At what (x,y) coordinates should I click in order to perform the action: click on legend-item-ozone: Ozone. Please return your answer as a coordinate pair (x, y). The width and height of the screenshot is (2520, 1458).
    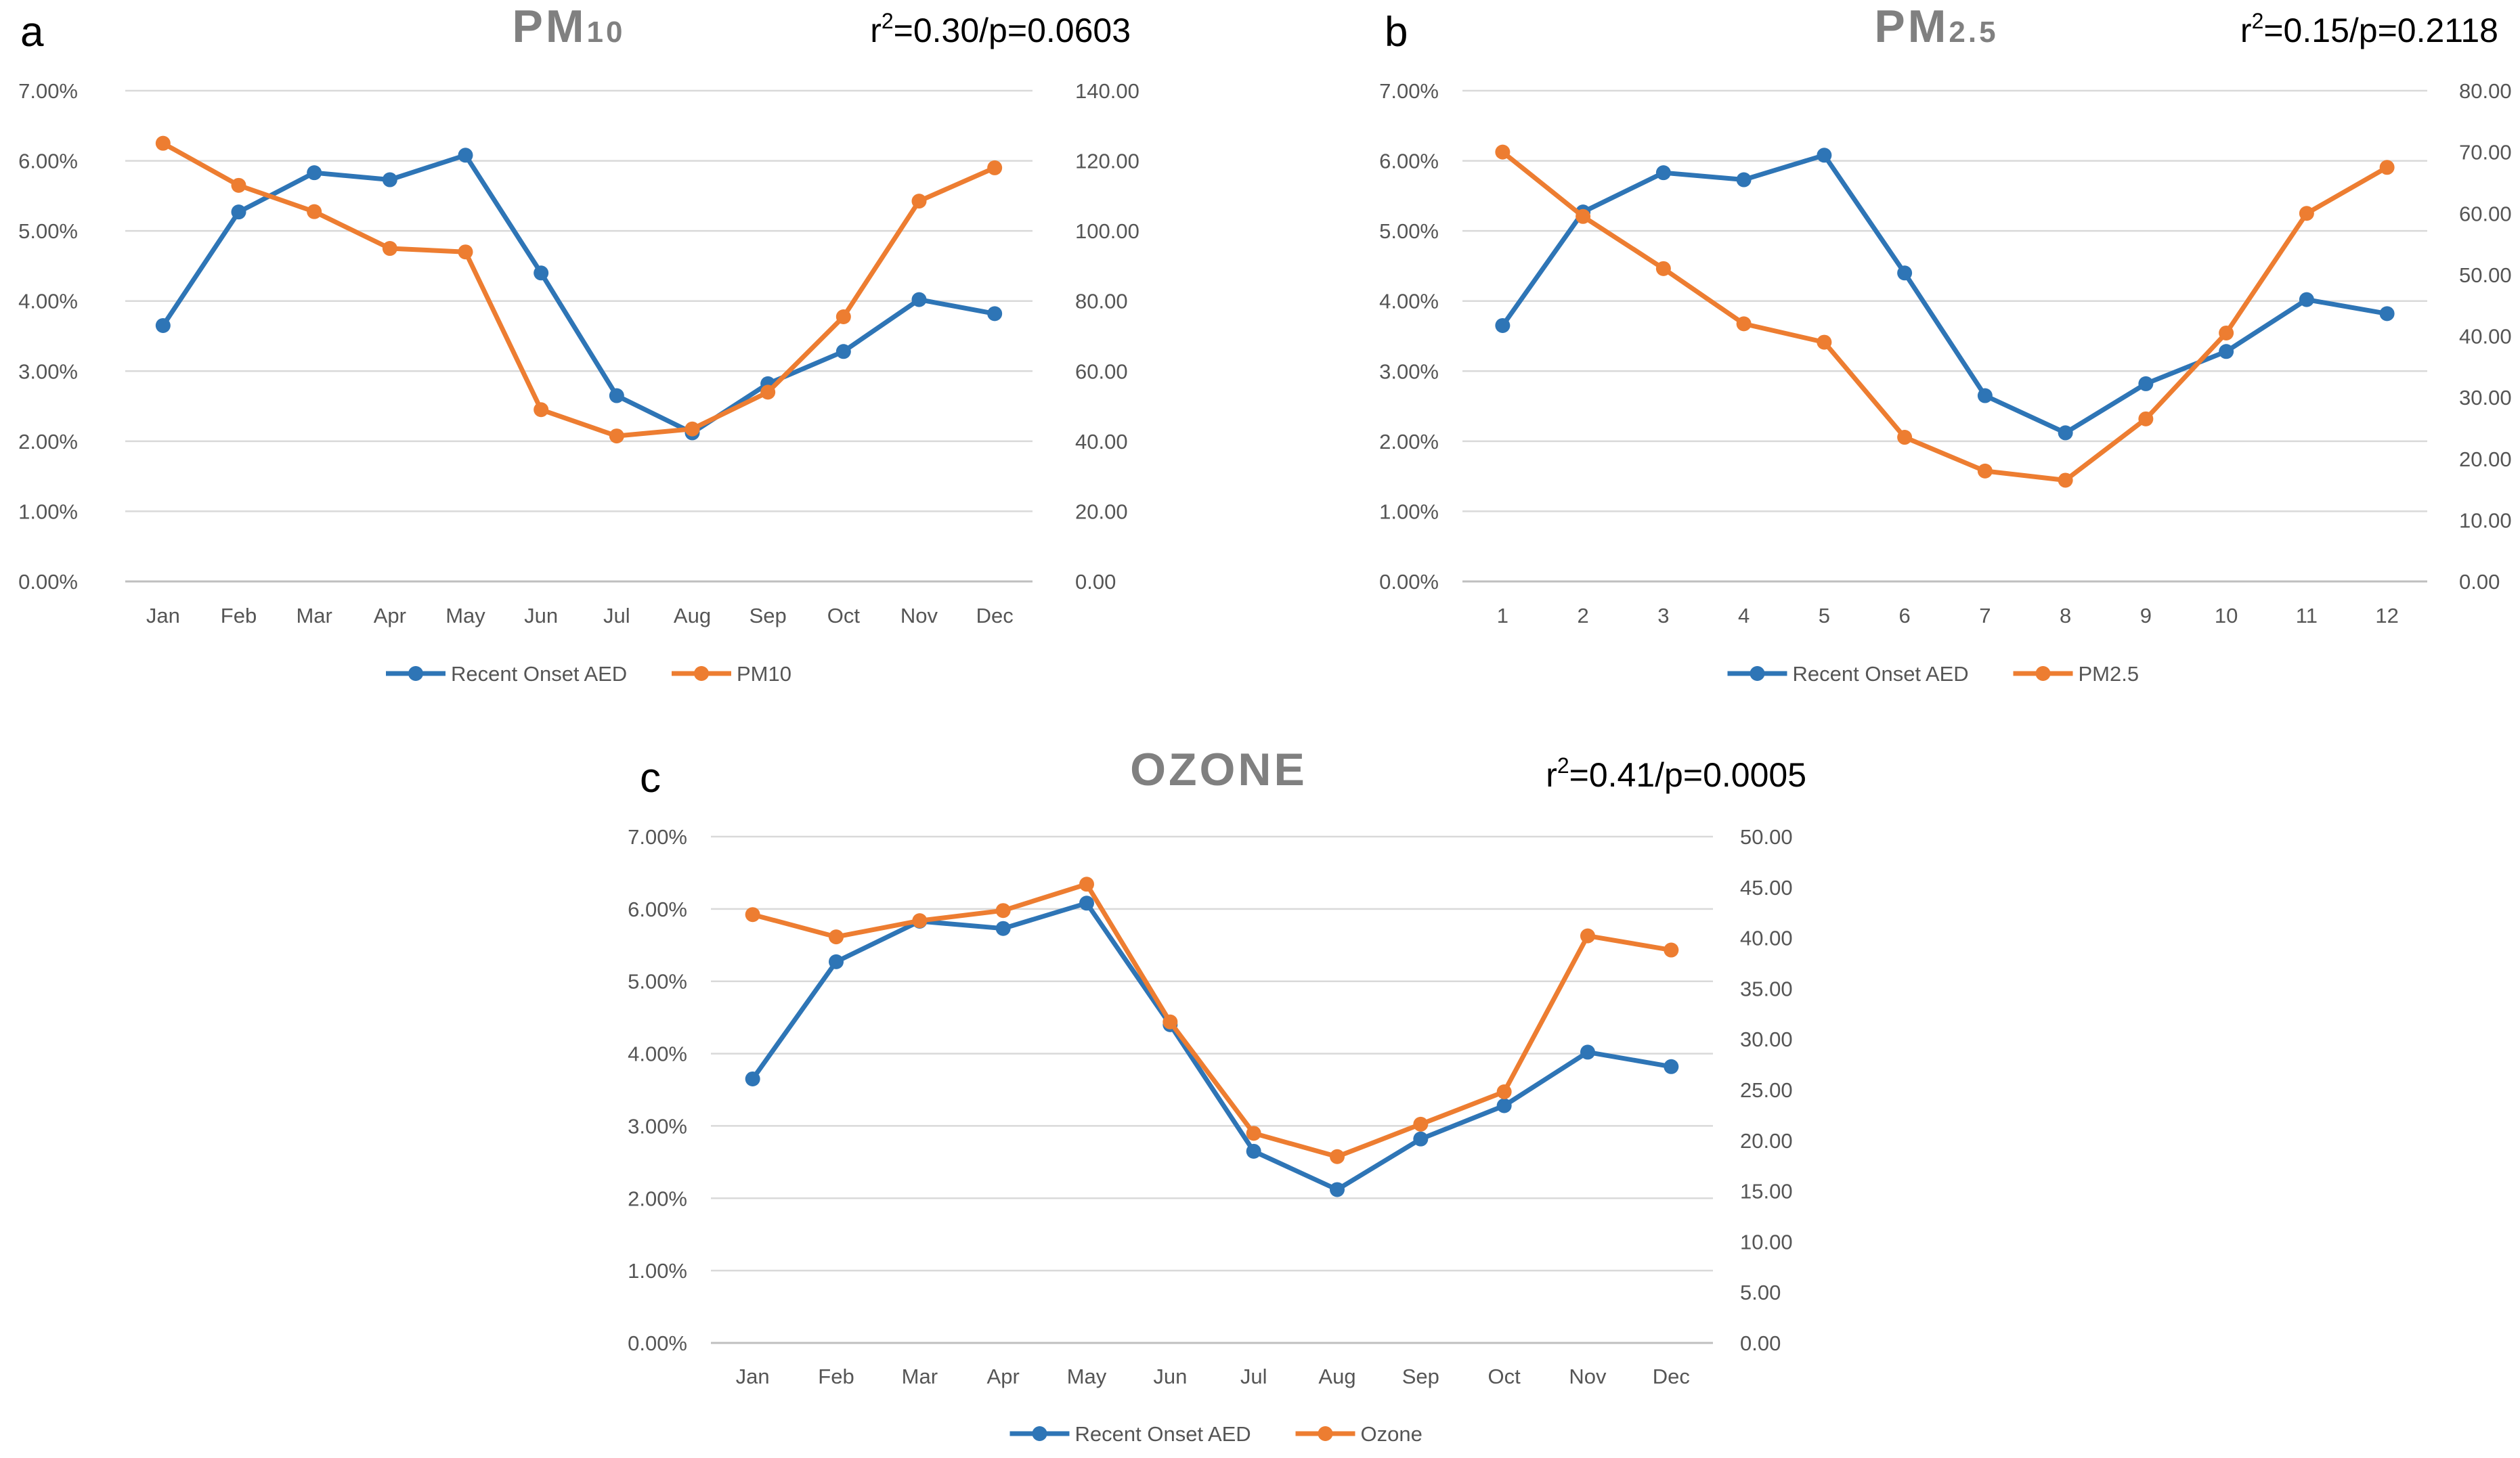
    Looking at the image, I should click on (1359, 1434).